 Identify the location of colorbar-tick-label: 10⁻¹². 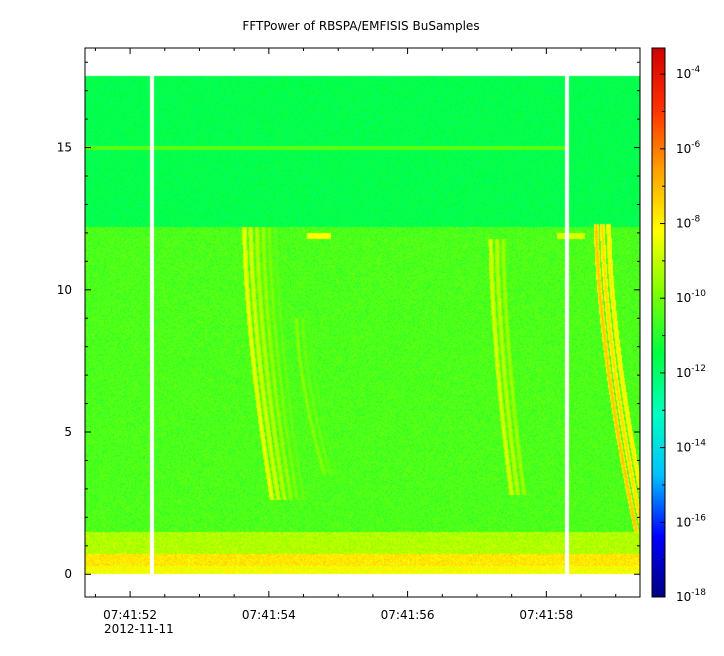
(691, 372).